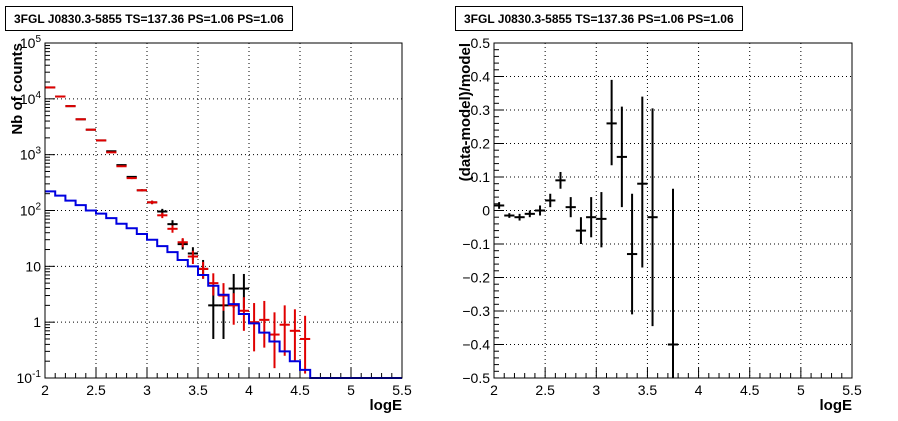 Image resolution: width=898 pixels, height=421 pixels. What do you see at coordinates (481, 110) in the screenshot?
I see `y-tick-label: 0.3` at bounding box center [481, 110].